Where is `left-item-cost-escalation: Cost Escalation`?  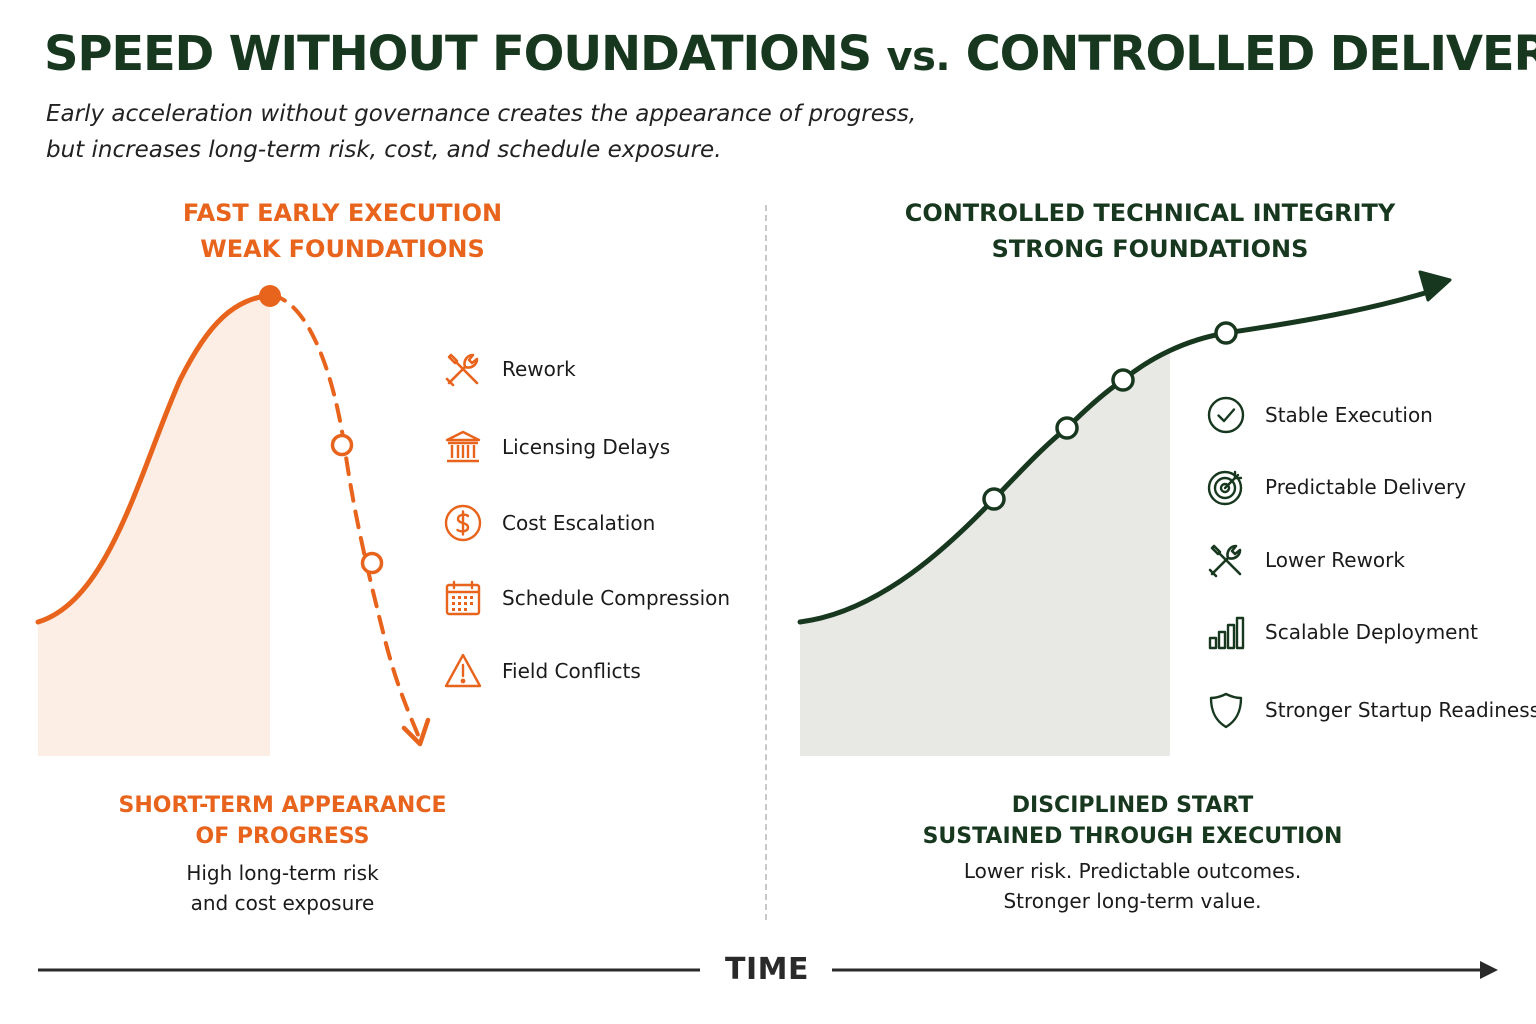
left-item-cost-escalation: Cost Escalation is located at coordinates (548, 523).